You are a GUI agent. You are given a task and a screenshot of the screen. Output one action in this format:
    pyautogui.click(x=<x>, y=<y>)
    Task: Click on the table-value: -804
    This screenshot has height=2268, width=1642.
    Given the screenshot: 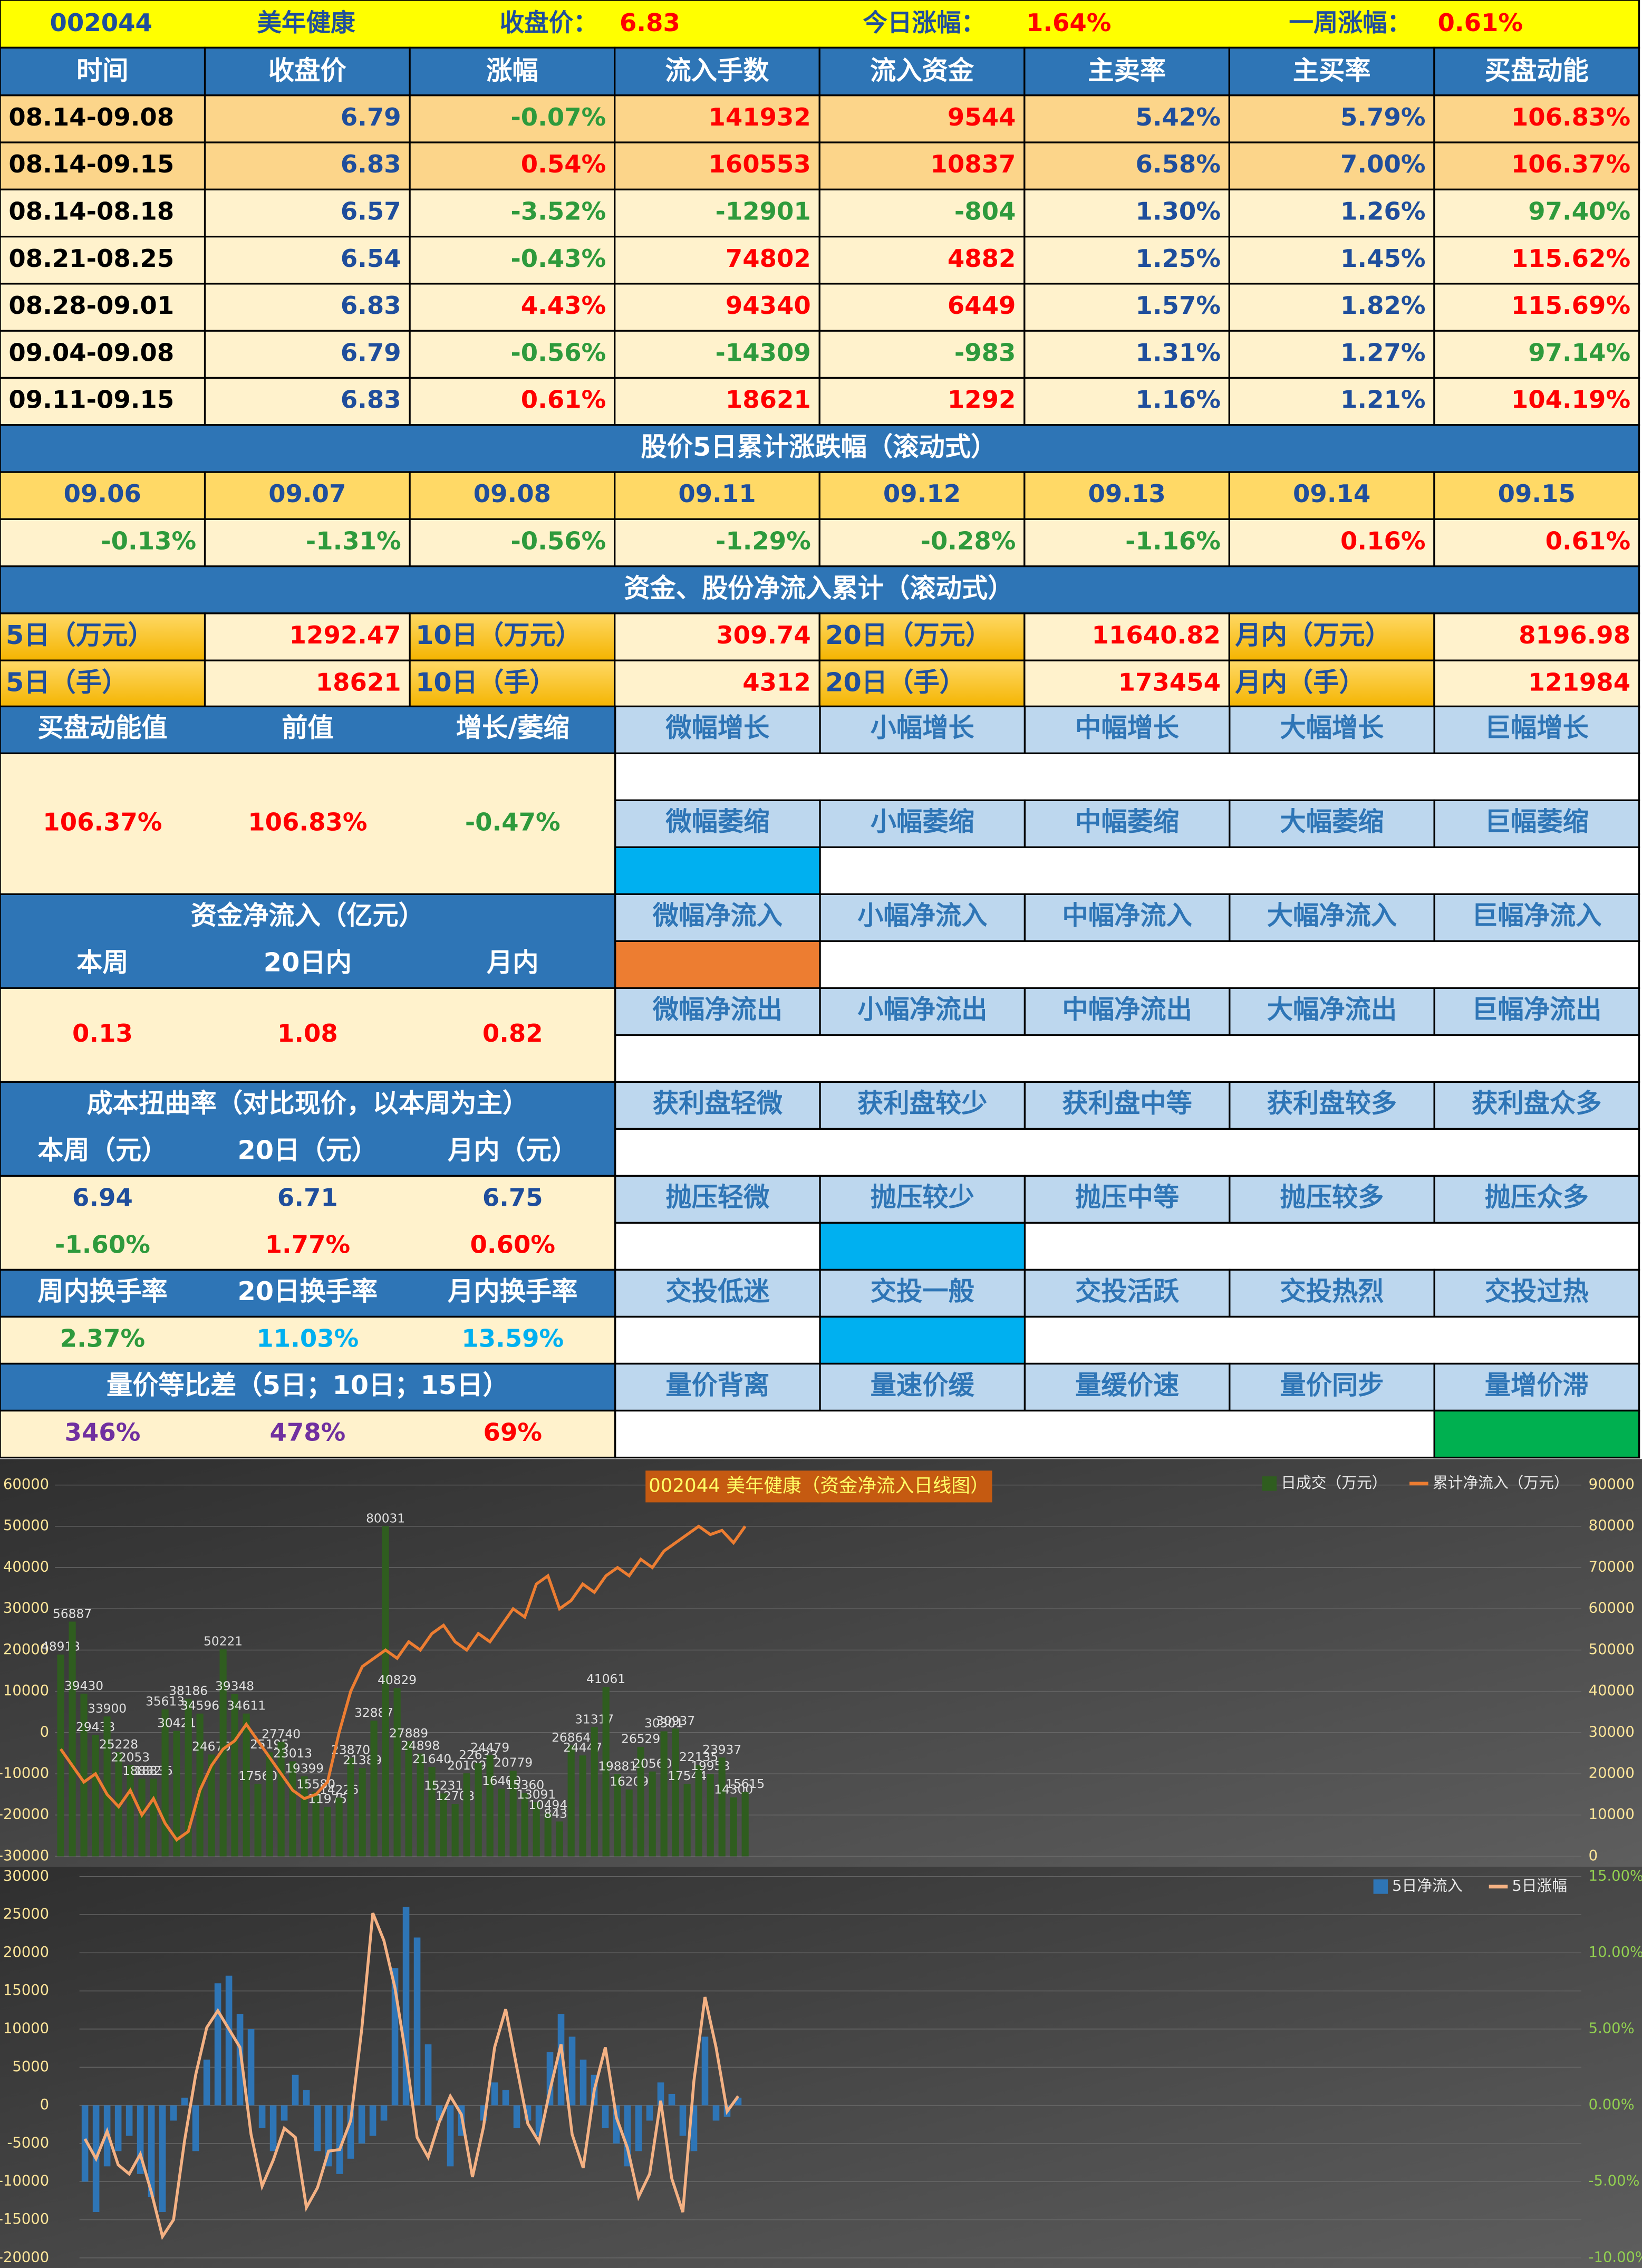 What is the action you would take?
    pyautogui.click(x=985, y=211)
    